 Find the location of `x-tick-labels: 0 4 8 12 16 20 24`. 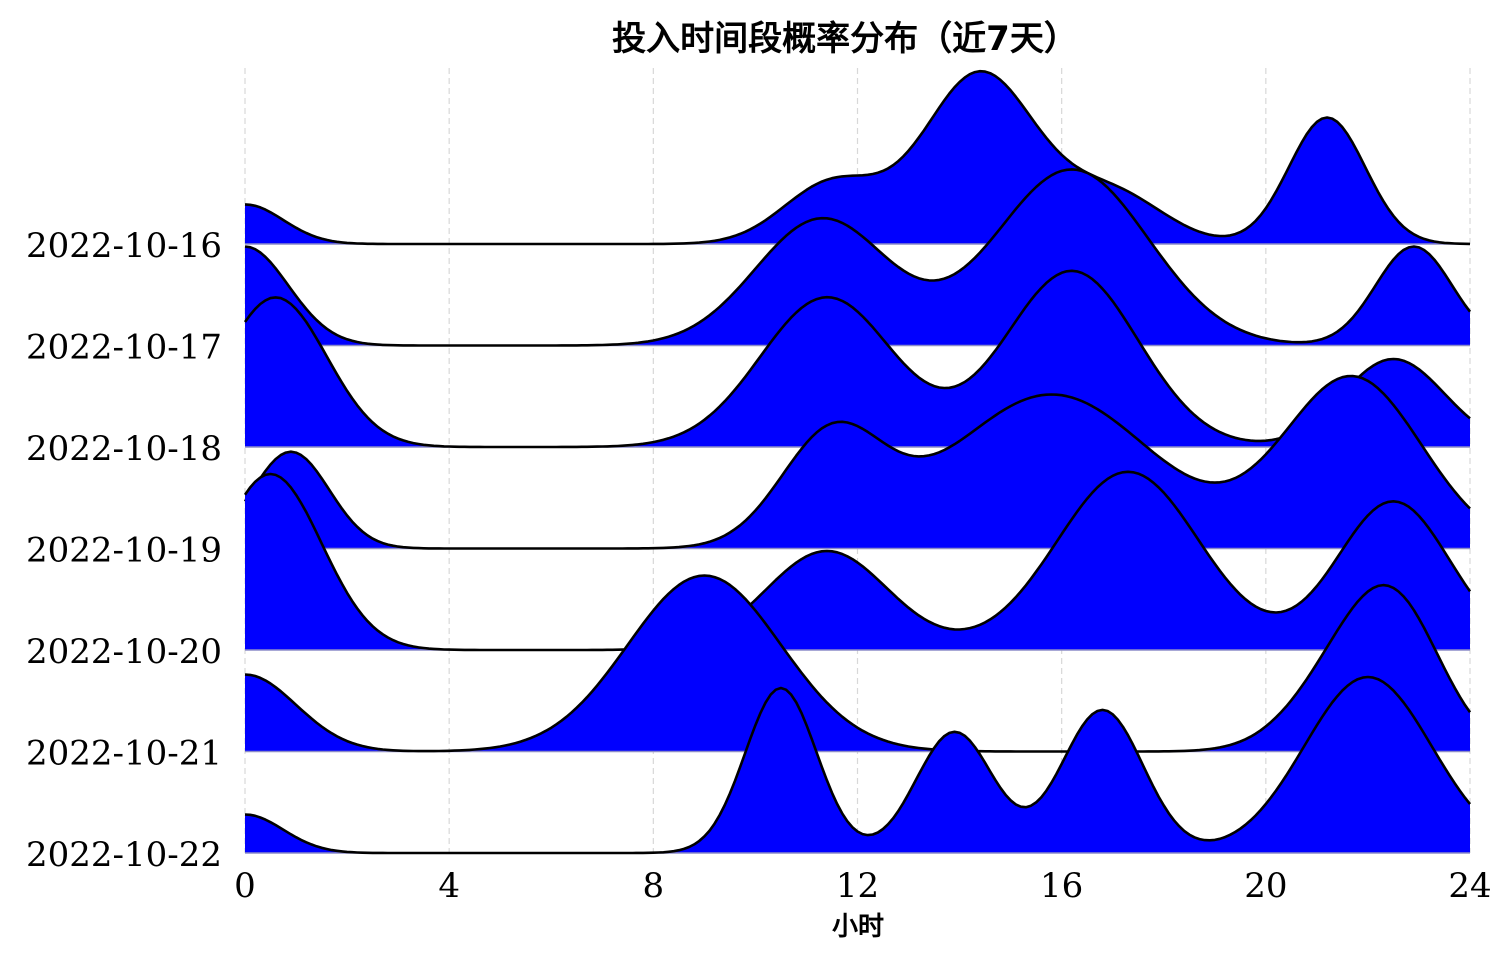

x-tick-labels: 0 4 8 12 16 20 24 is located at coordinates (862, 886).